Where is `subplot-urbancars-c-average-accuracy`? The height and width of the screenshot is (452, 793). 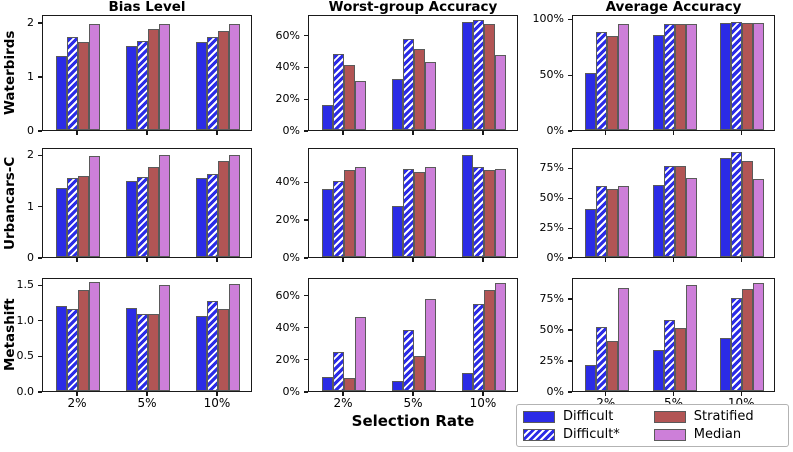
subplot-urbancars-c-average-accuracy is located at coordinates (673, 203).